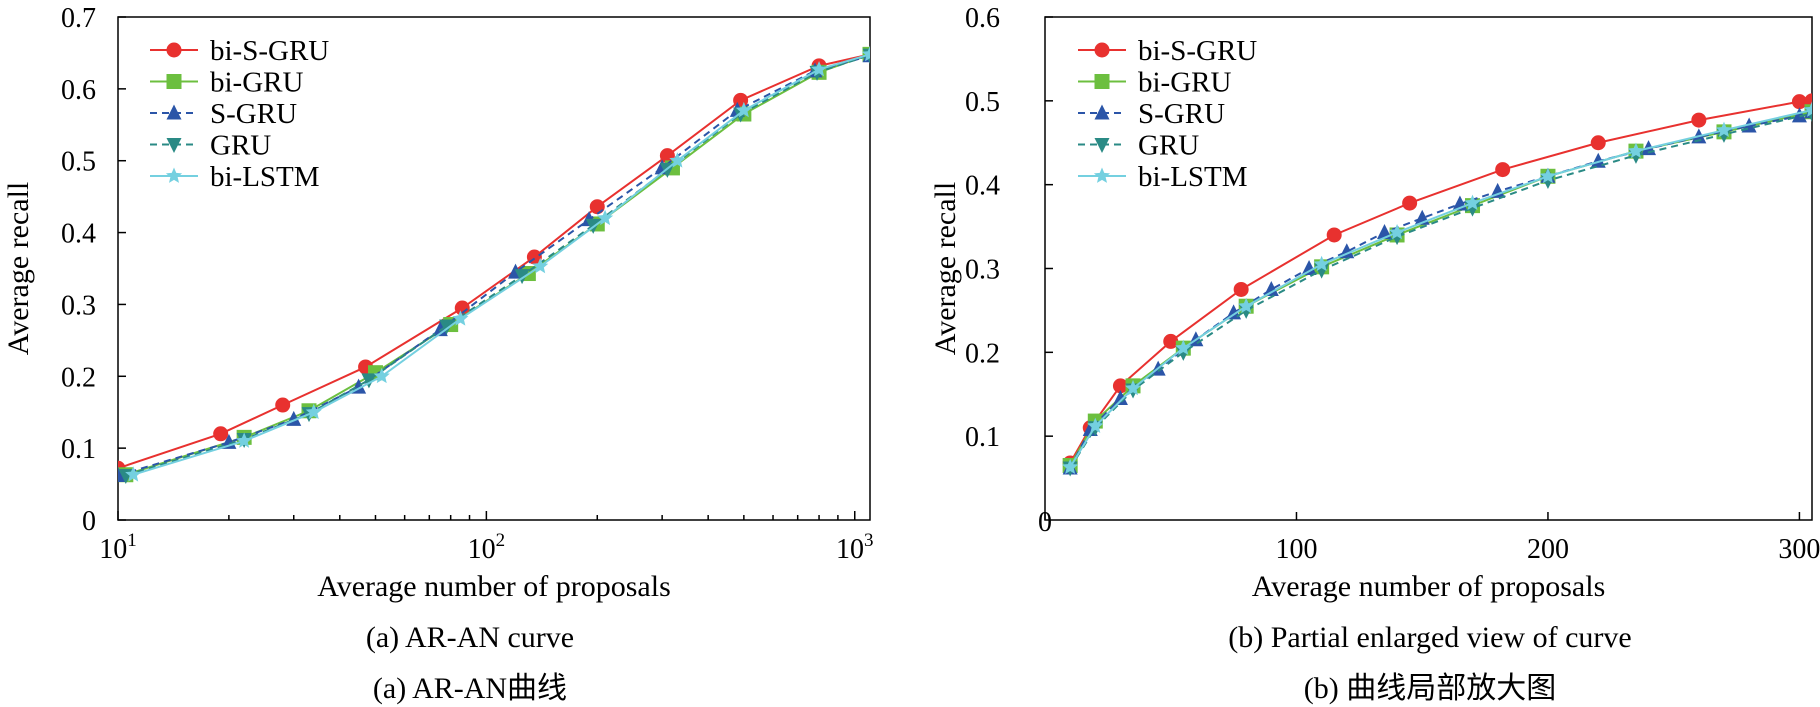  What do you see at coordinates (1430, 688) in the screenshot?
I see `caption-b-cn: (b) 曲线局部放大图` at bounding box center [1430, 688].